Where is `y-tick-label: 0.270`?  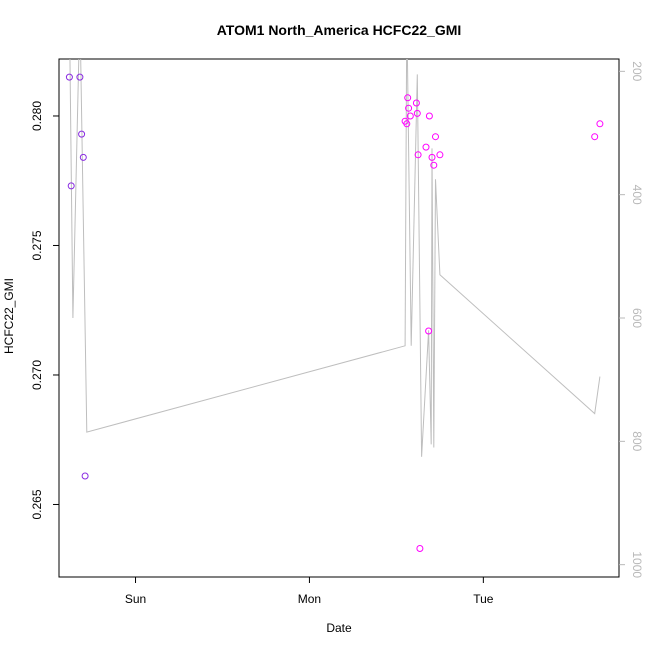 y-tick-label: 0.270 is located at coordinates (37, 375).